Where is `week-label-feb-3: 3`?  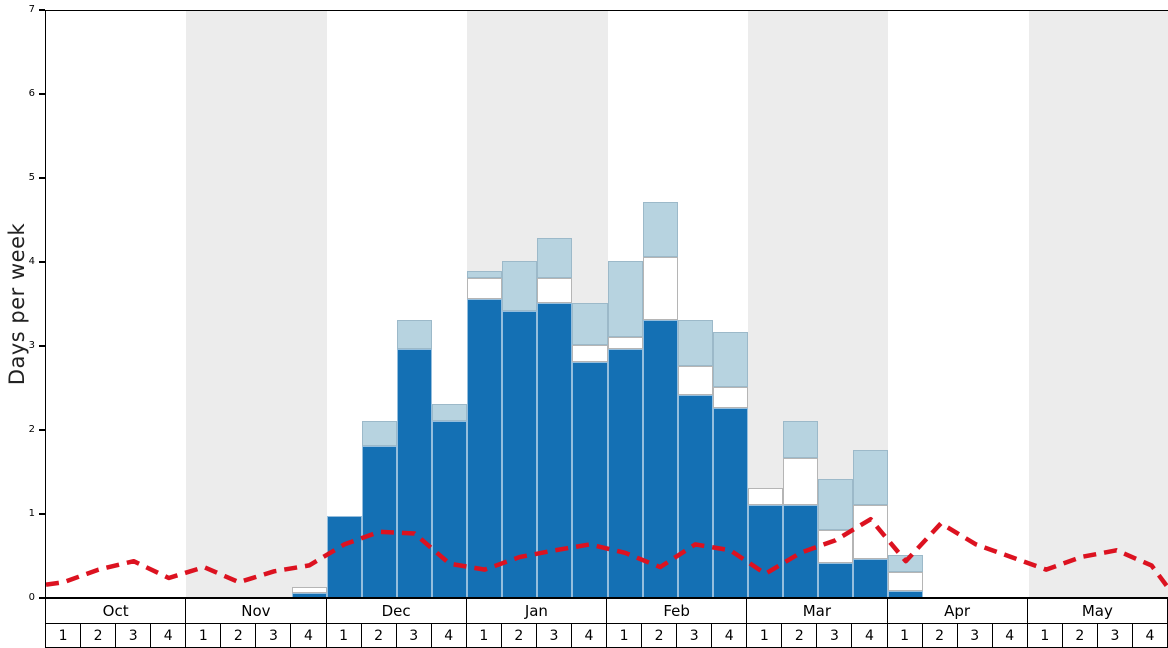 week-label-feb-3: 3 is located at coordinates (694, 636).